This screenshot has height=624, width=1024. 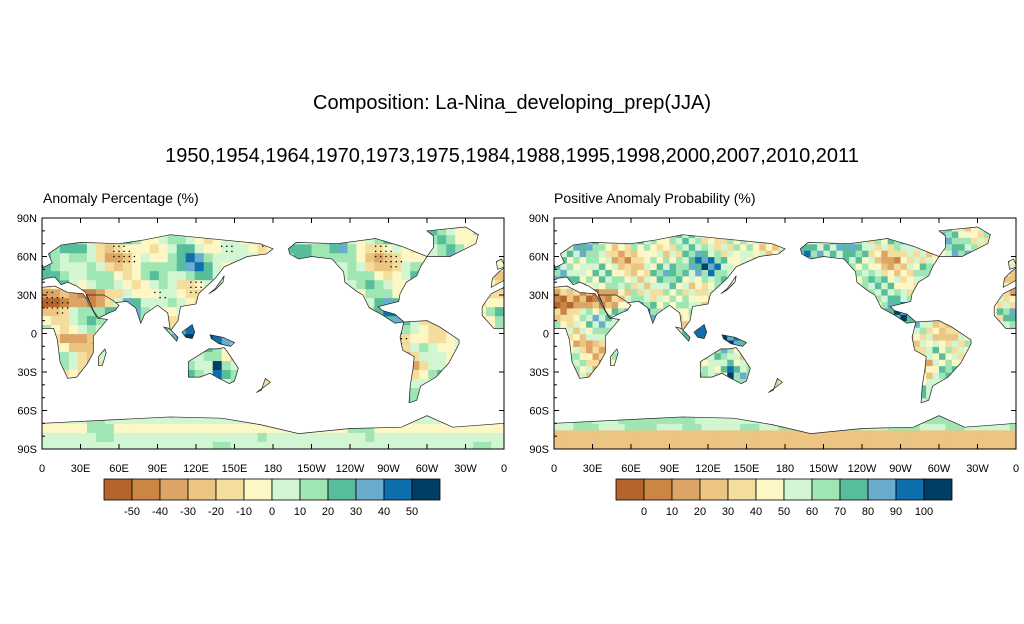 I want to click on left-lat-label: 0, so click(x=34, y=335).